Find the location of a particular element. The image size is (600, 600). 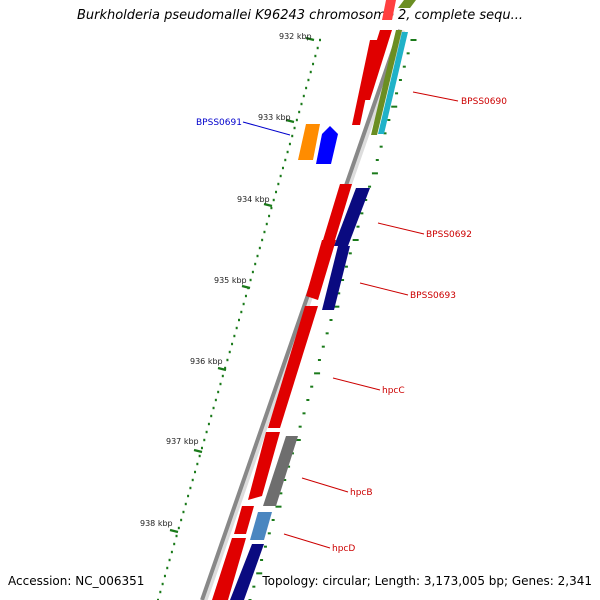

ruler-label: 935 kbp is located at coordinates (230, 280).